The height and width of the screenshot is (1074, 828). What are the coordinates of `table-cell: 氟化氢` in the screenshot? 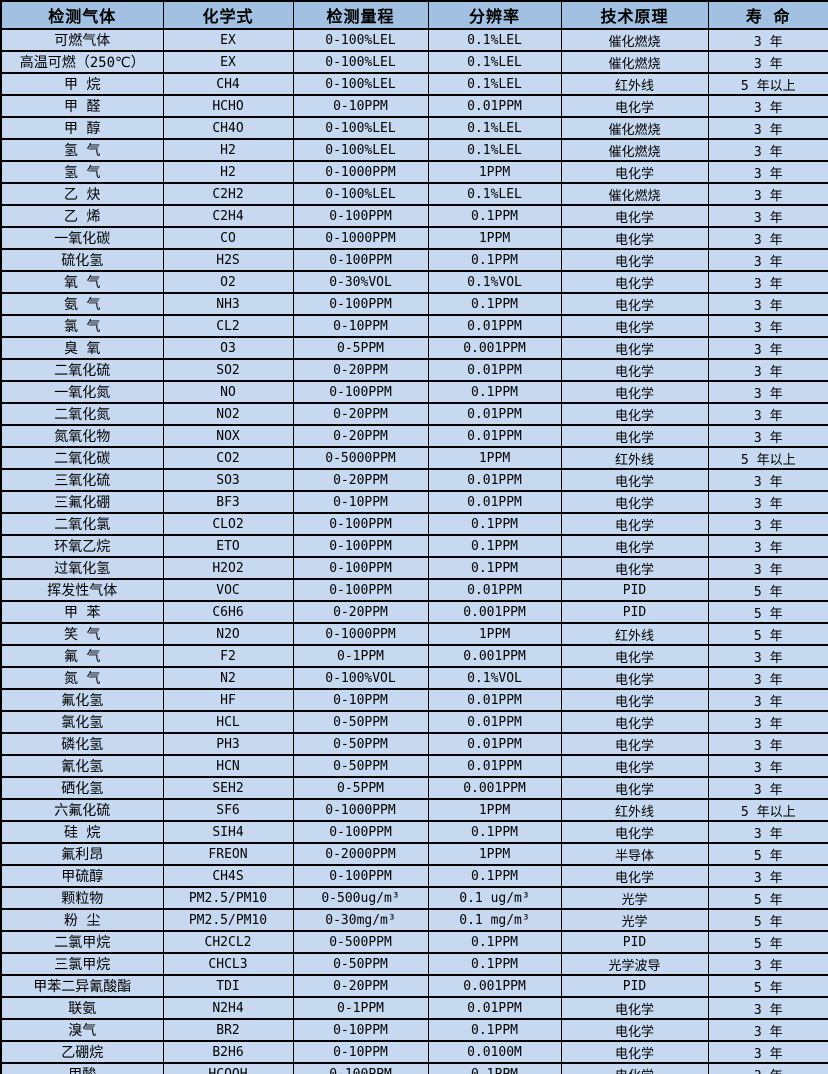 It's located at (82, 700).